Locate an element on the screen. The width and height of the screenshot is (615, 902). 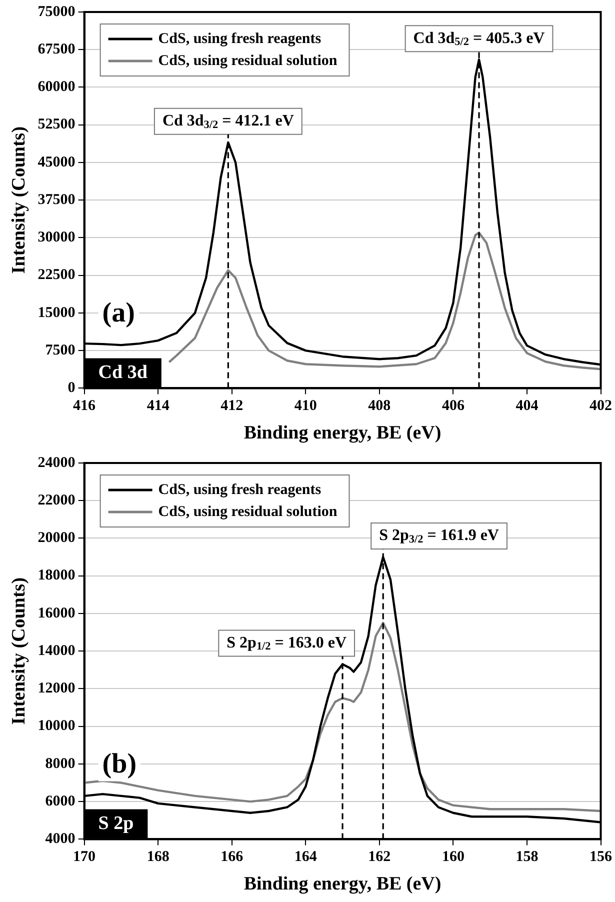
y-tick-label: 22500 is located at coordinates (57, 275).